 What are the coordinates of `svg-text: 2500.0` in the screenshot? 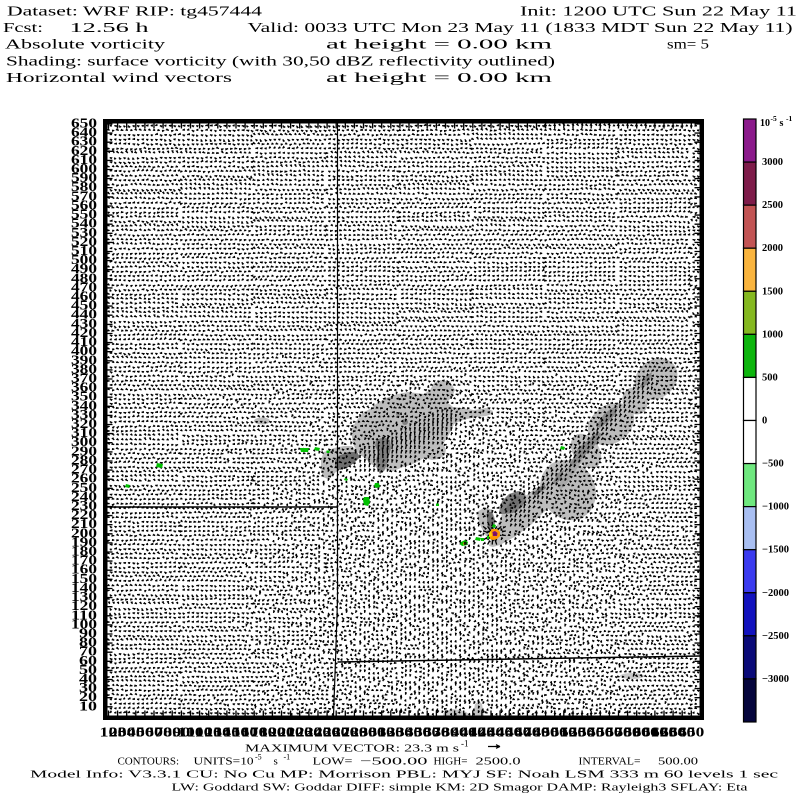 It's located at (499, 762).